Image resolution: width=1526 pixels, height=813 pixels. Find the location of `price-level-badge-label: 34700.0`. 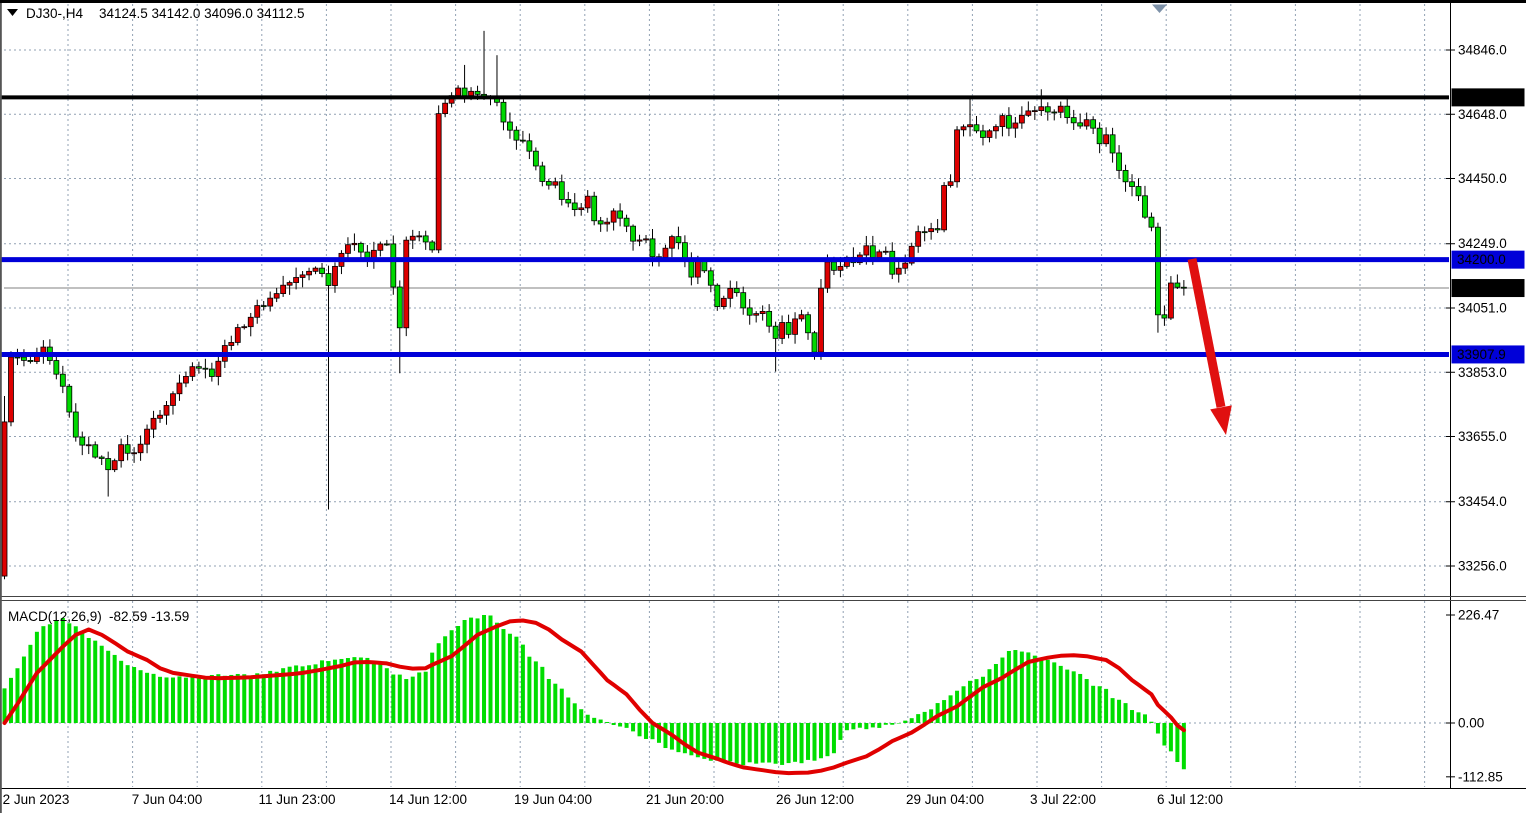

price-level-badge-label: 34700.0 is located at coordinates (1481, 97).